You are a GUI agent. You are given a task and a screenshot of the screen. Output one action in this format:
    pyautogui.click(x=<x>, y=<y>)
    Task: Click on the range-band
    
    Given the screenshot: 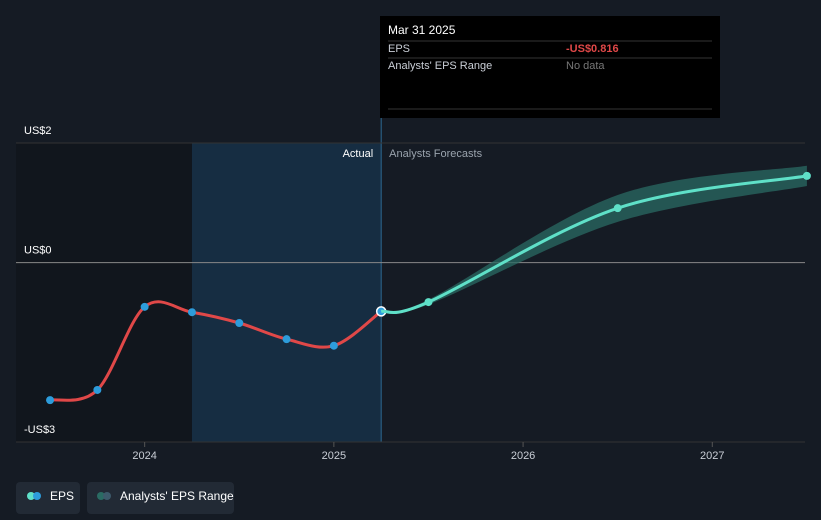 What is the action you would take?
    pyautogui.click(x=594, y=239)
    